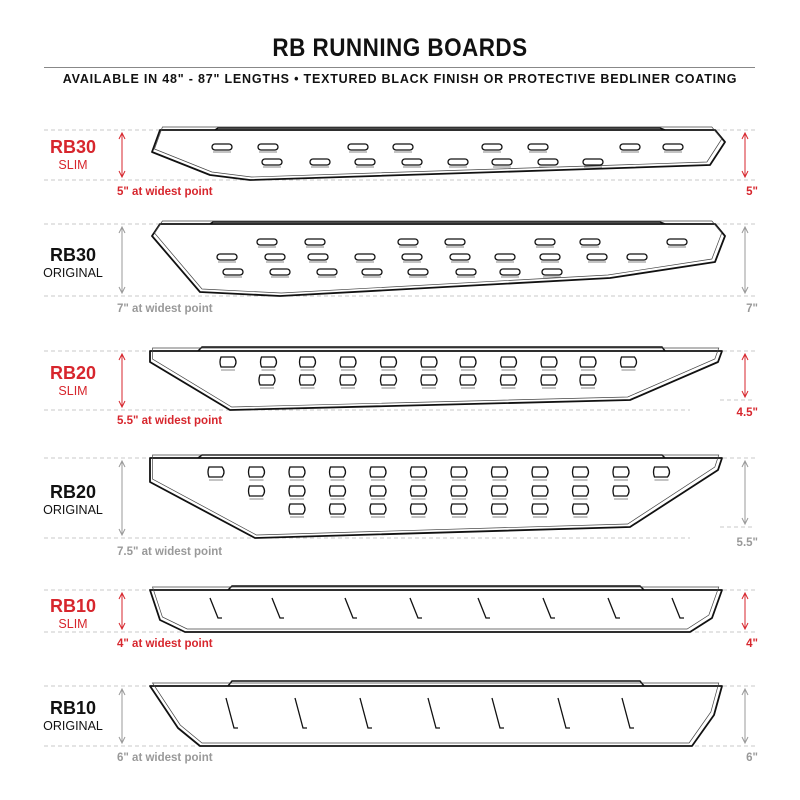 Image resolution: width=800 pixels, height=800 pixels. I want to click on board-label: RB20 SLIM, so click(73, 381).